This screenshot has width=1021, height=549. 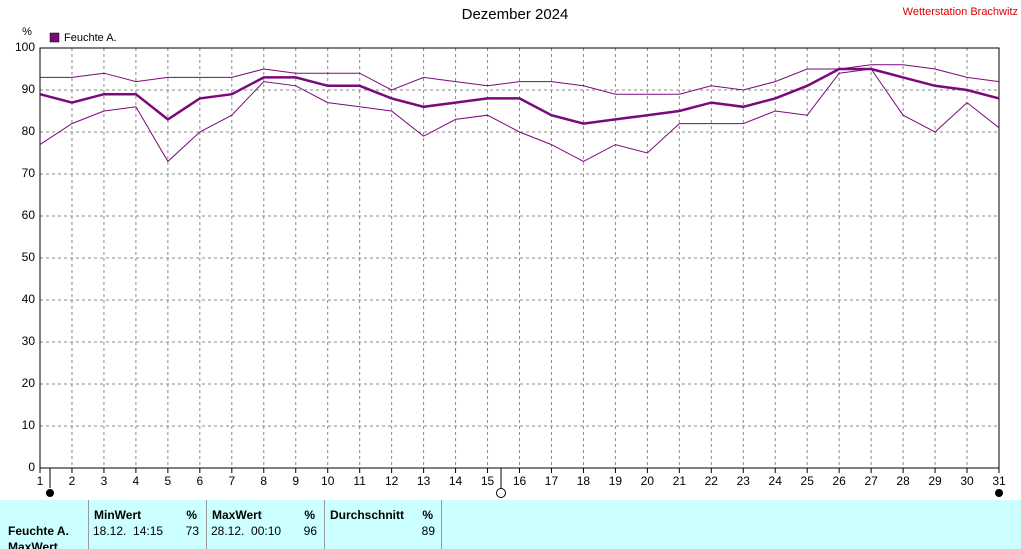 I want to click on x-tick-label: 31, so click(x=999, y=481).